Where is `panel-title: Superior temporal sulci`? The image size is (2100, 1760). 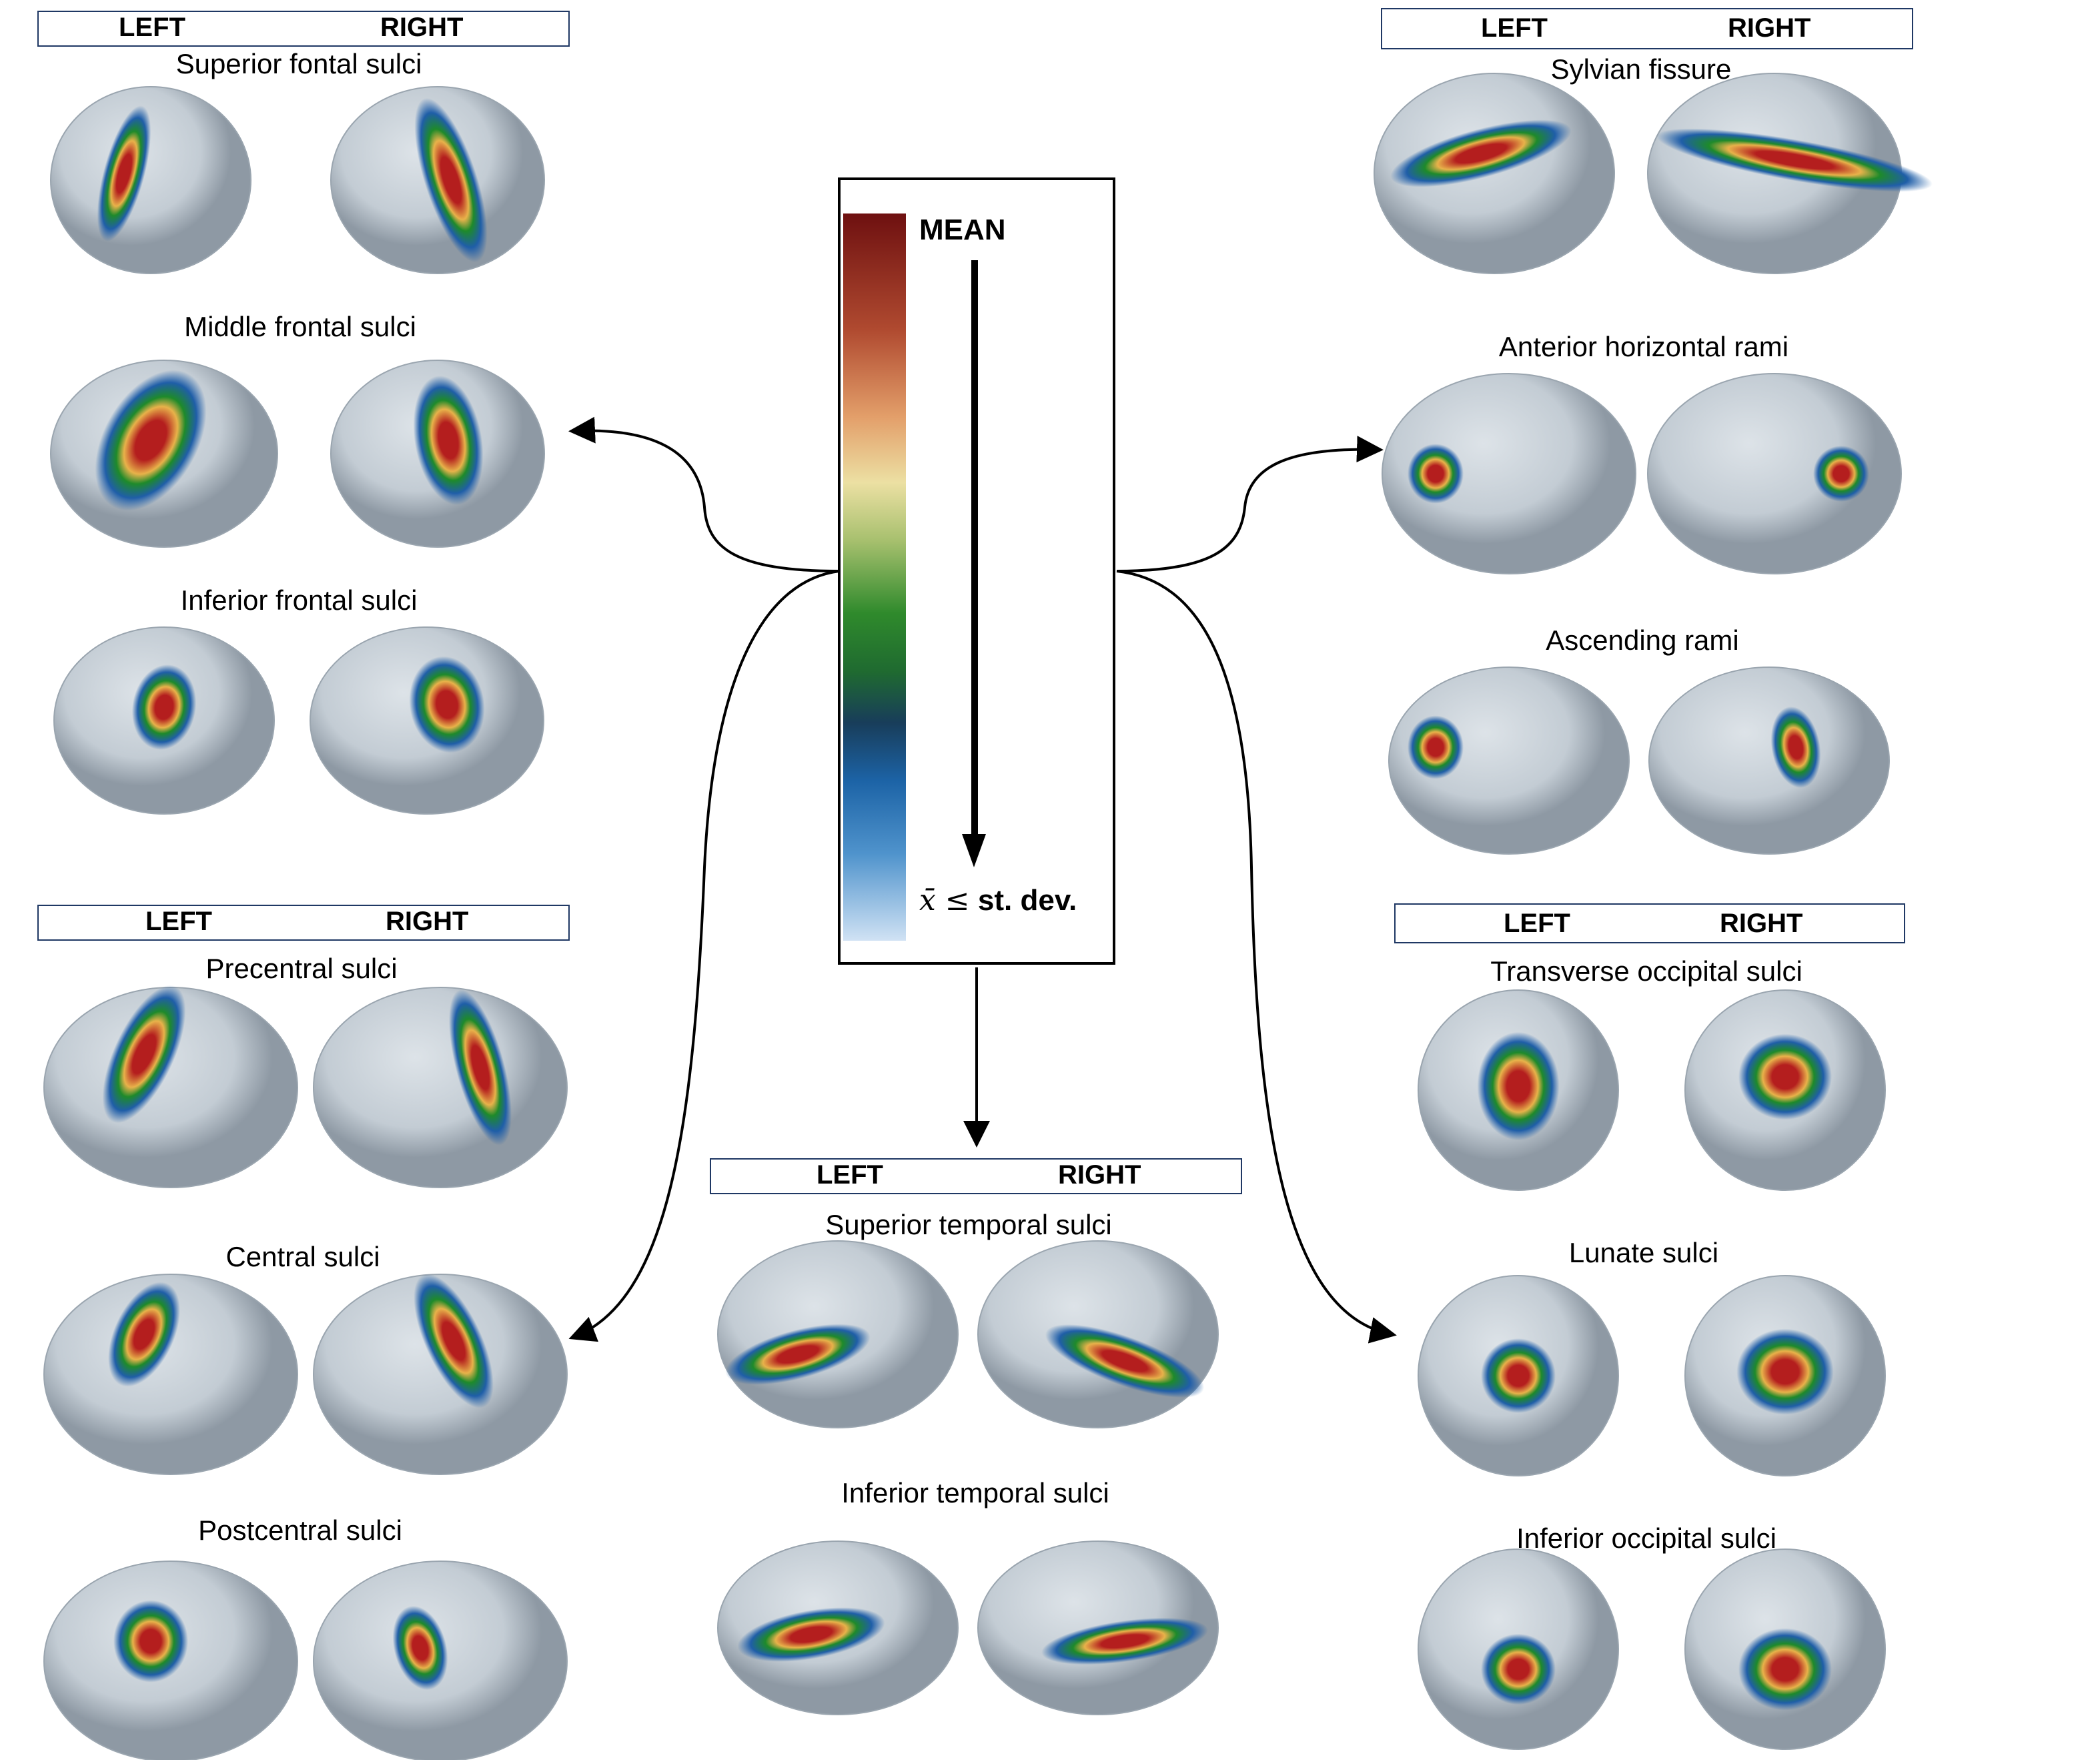 panel-title: Superior temporal sulci is located at coordinates (968, 1224).